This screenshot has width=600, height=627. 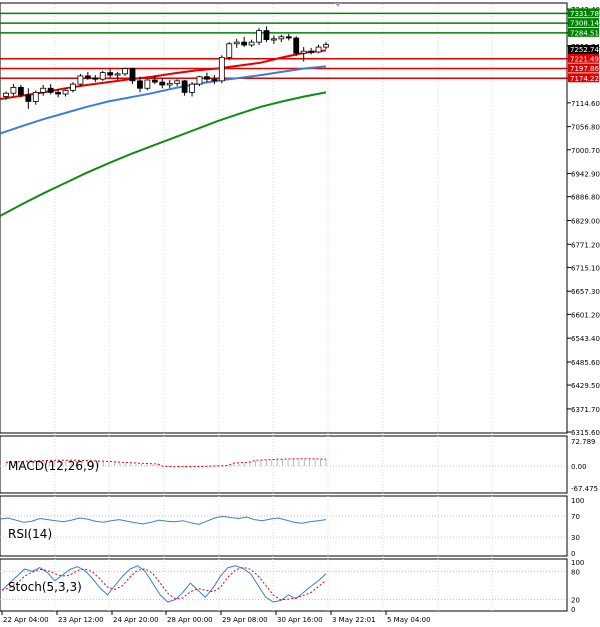 What do you see at coordinates (584, 489) in the screenshot?
I see `macd-tick-label: -67.475` at bounding box center [584, 489].